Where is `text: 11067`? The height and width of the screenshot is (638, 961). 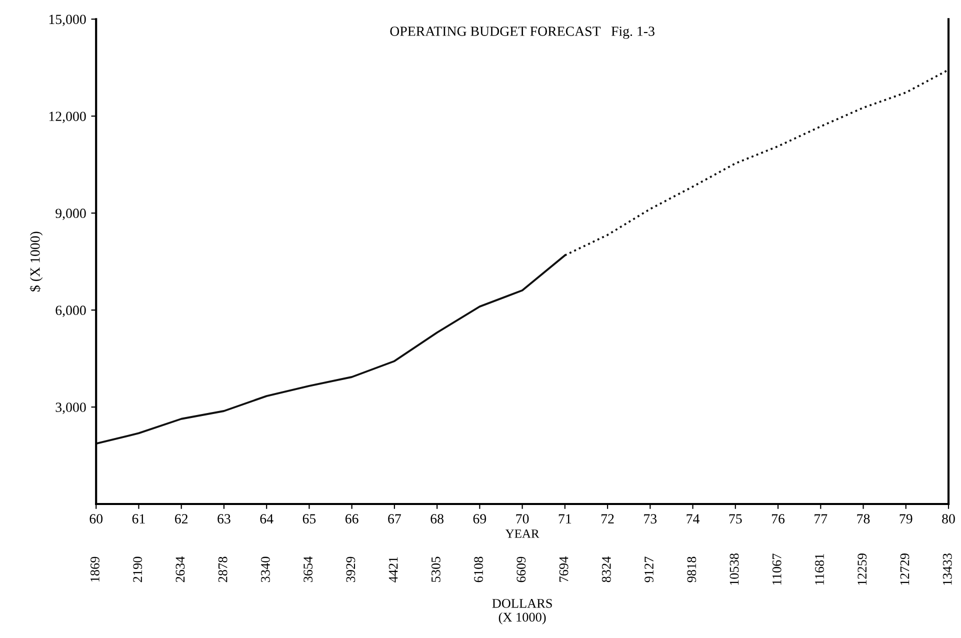
text: 11067 is located at coordinates (777, 569).